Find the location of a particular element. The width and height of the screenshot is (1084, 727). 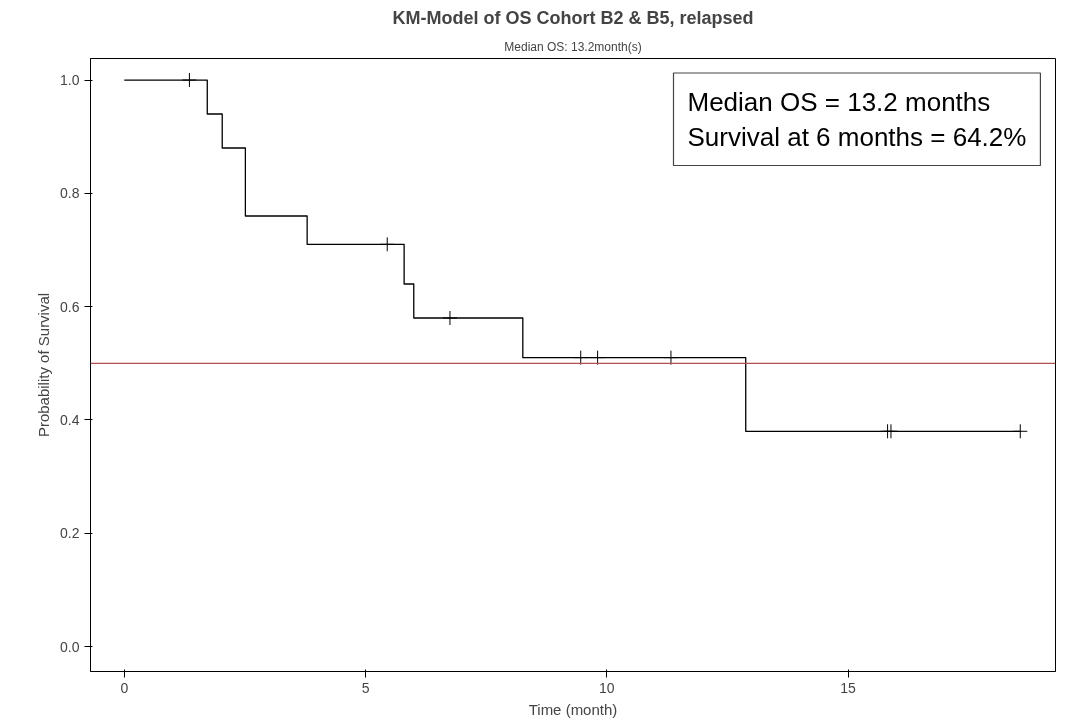

x-tick-label: 10 is located at coordinates (606, 687).